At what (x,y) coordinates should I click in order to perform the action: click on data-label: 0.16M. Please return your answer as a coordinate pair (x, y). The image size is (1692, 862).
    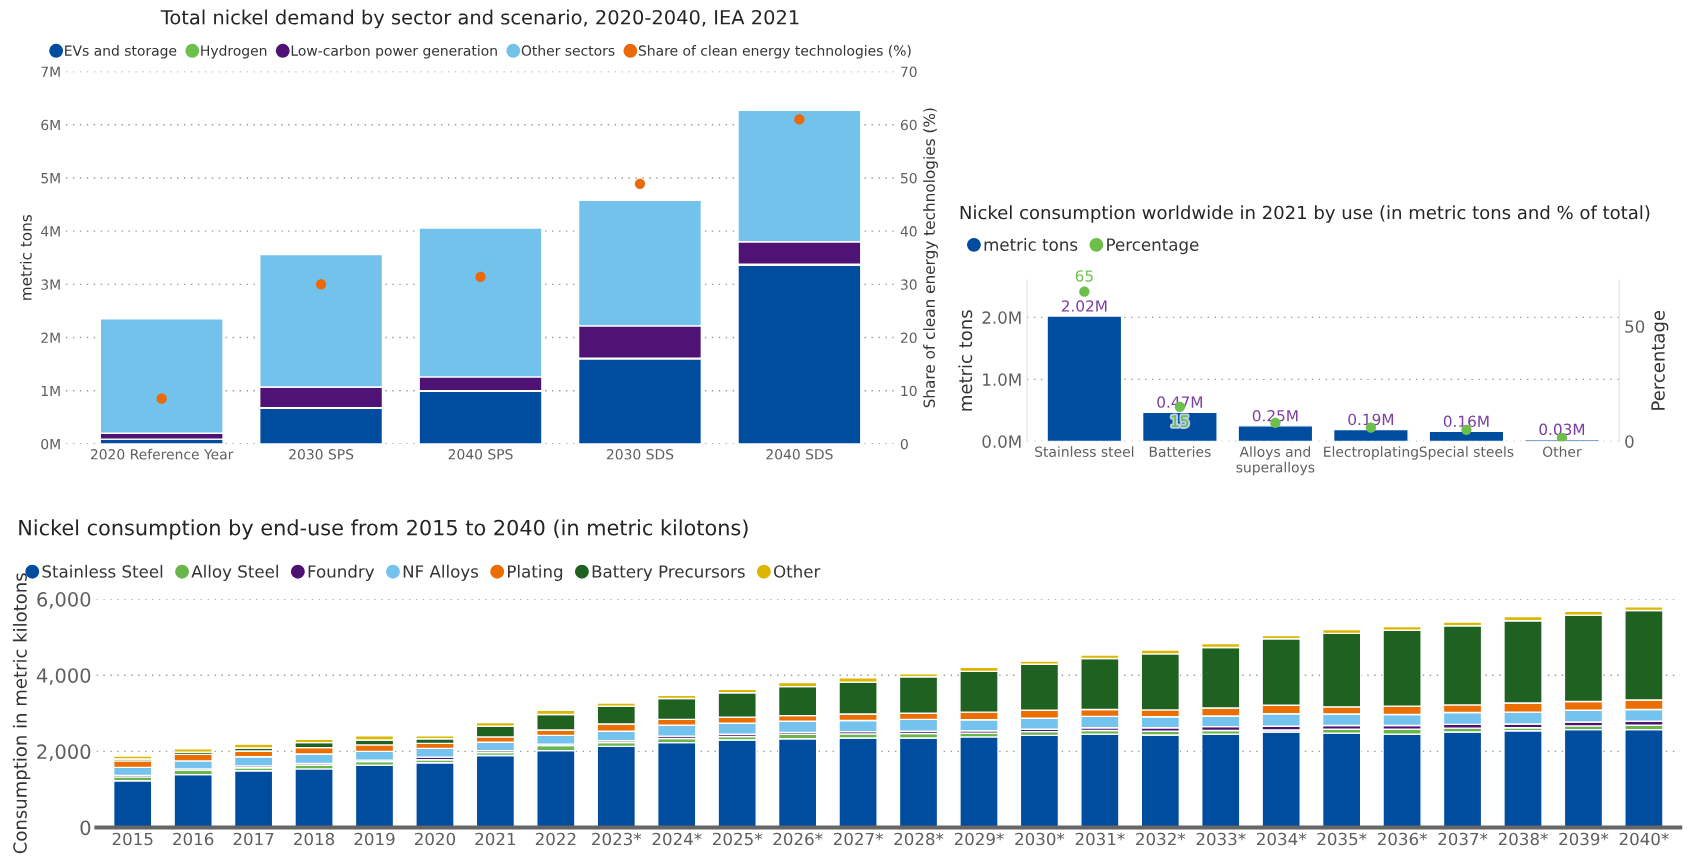
    Looking at the image, I should click on (1466, 421).